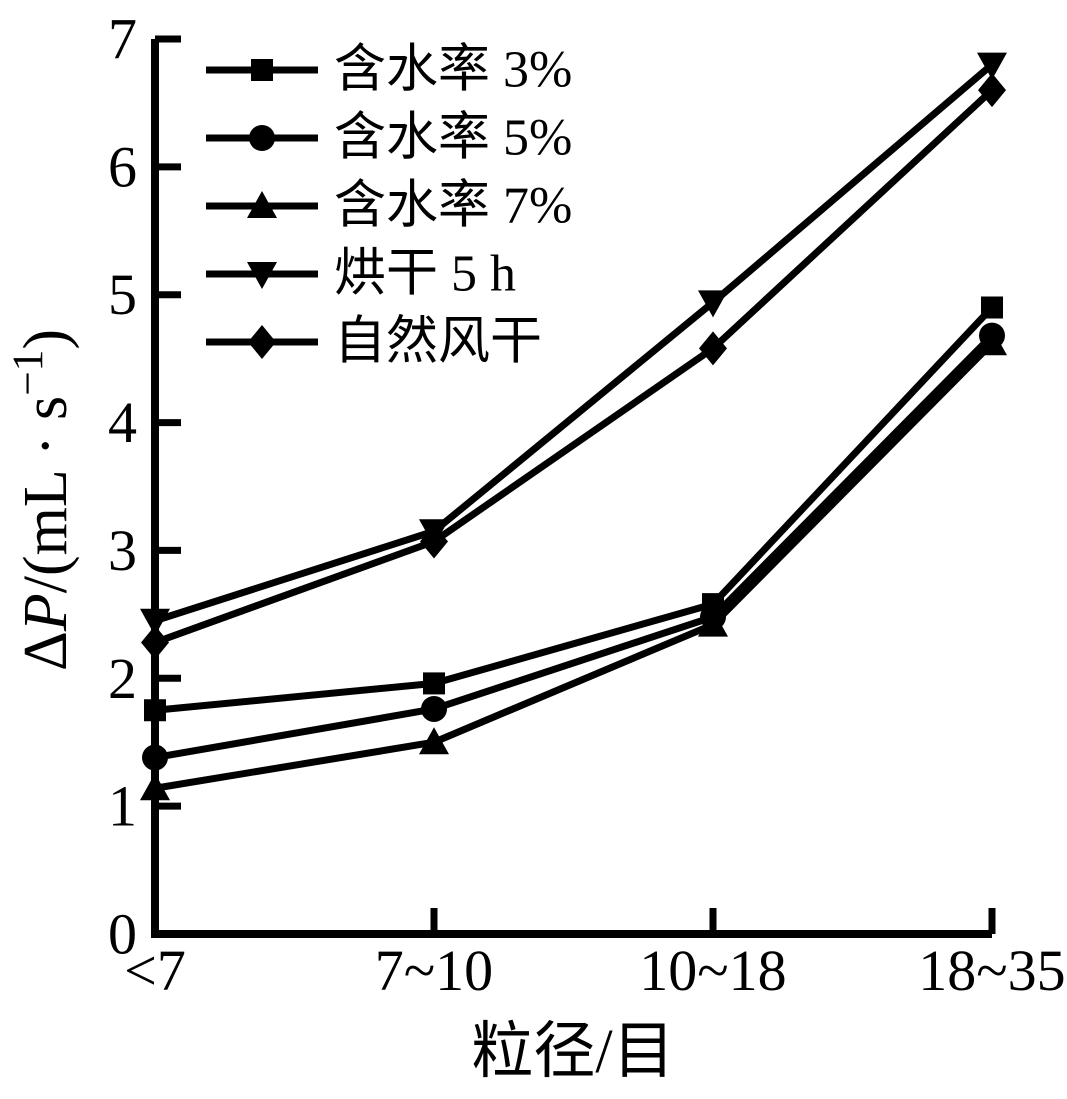 The width and height of the screenshot is (1067, 1099). Describe the element at coordinates (122, 806) in the screenshot. I see `y-tick-label: 1` at that location.